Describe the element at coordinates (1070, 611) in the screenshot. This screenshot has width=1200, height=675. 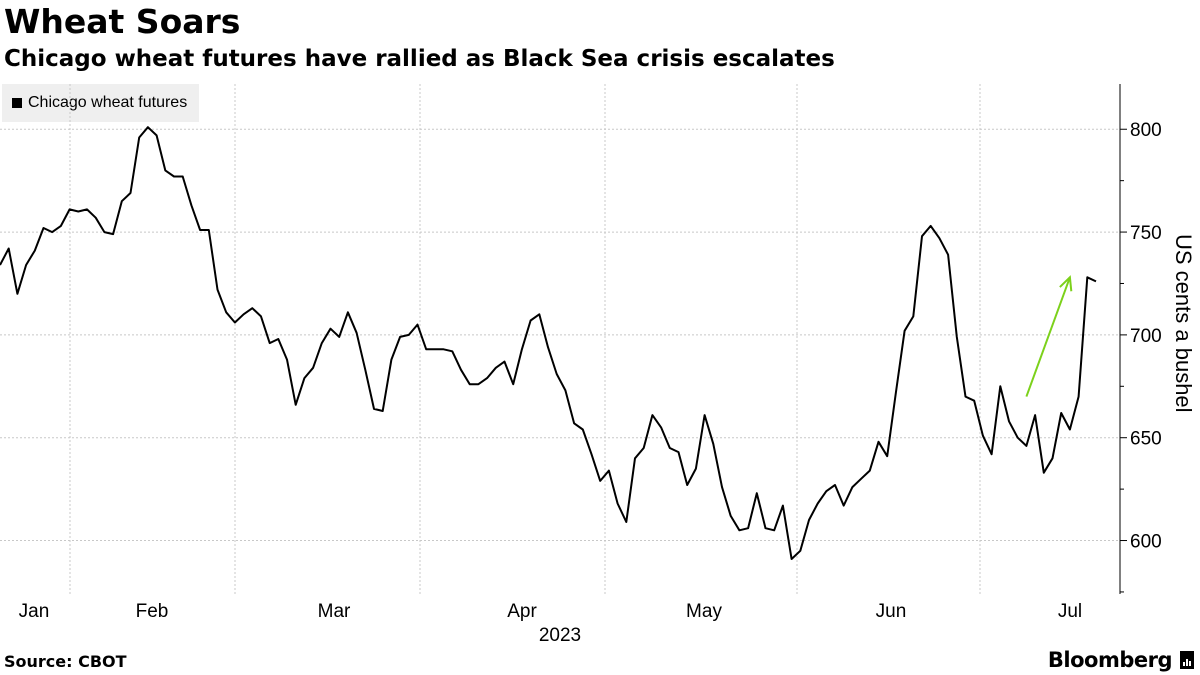
I see `x-tick-label: Jul` at that location.